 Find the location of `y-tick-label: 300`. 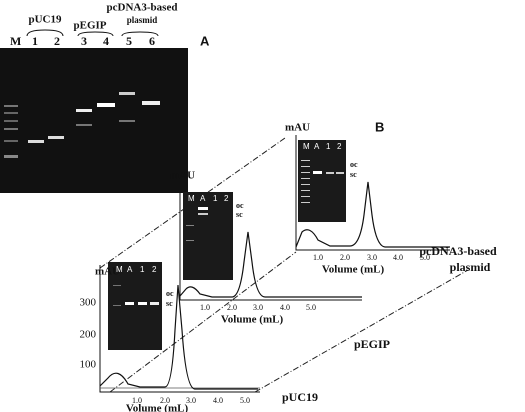

y-tick-label: 300 is located at coordinates (88, 303).